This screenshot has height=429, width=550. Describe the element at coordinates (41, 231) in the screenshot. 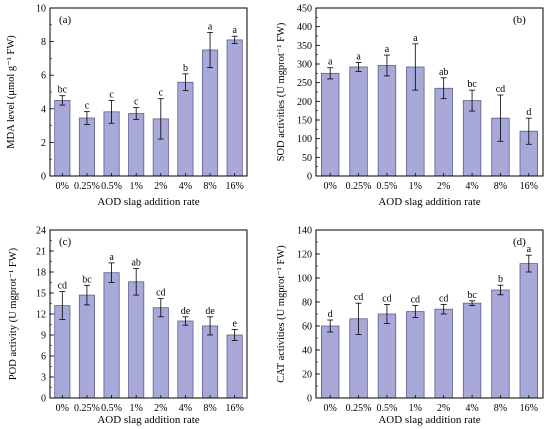

I see `y-tick-label: 24` at that location.